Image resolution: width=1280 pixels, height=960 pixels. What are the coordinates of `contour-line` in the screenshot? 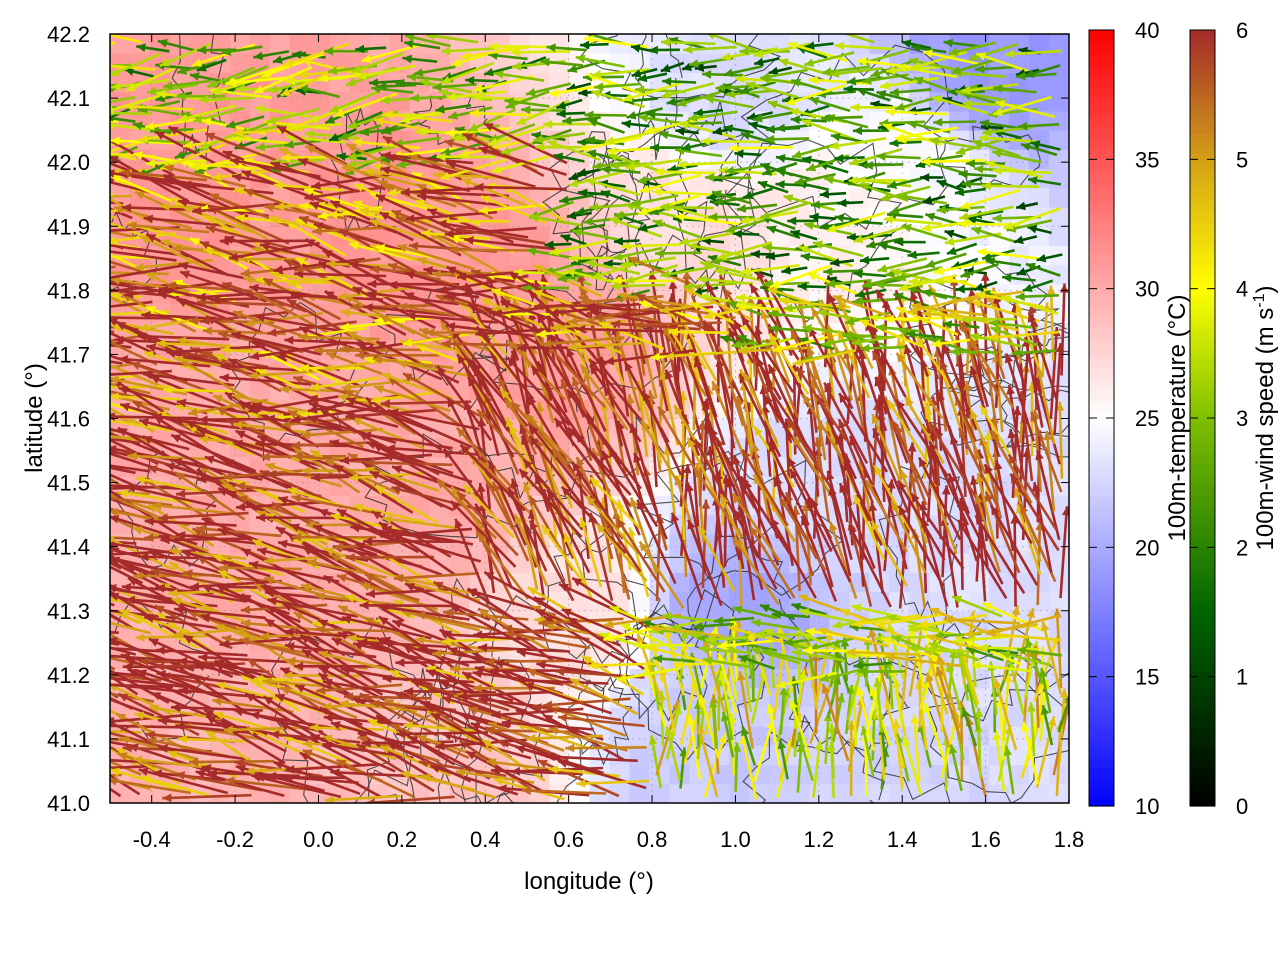 It's located at (1034, 423).